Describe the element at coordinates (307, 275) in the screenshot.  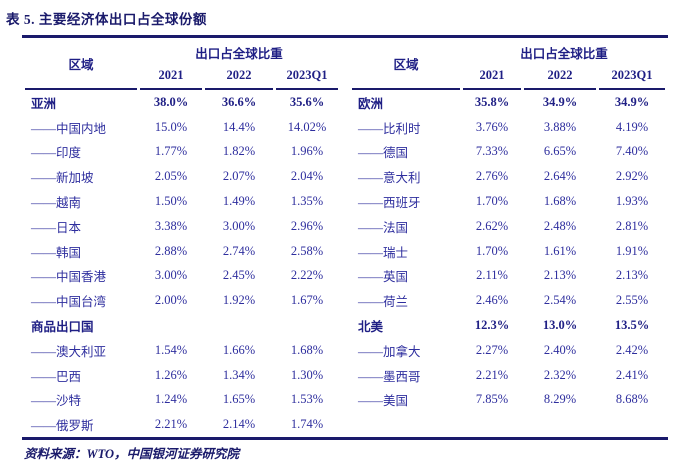
I see `value-cell: 2.22%` at that location.